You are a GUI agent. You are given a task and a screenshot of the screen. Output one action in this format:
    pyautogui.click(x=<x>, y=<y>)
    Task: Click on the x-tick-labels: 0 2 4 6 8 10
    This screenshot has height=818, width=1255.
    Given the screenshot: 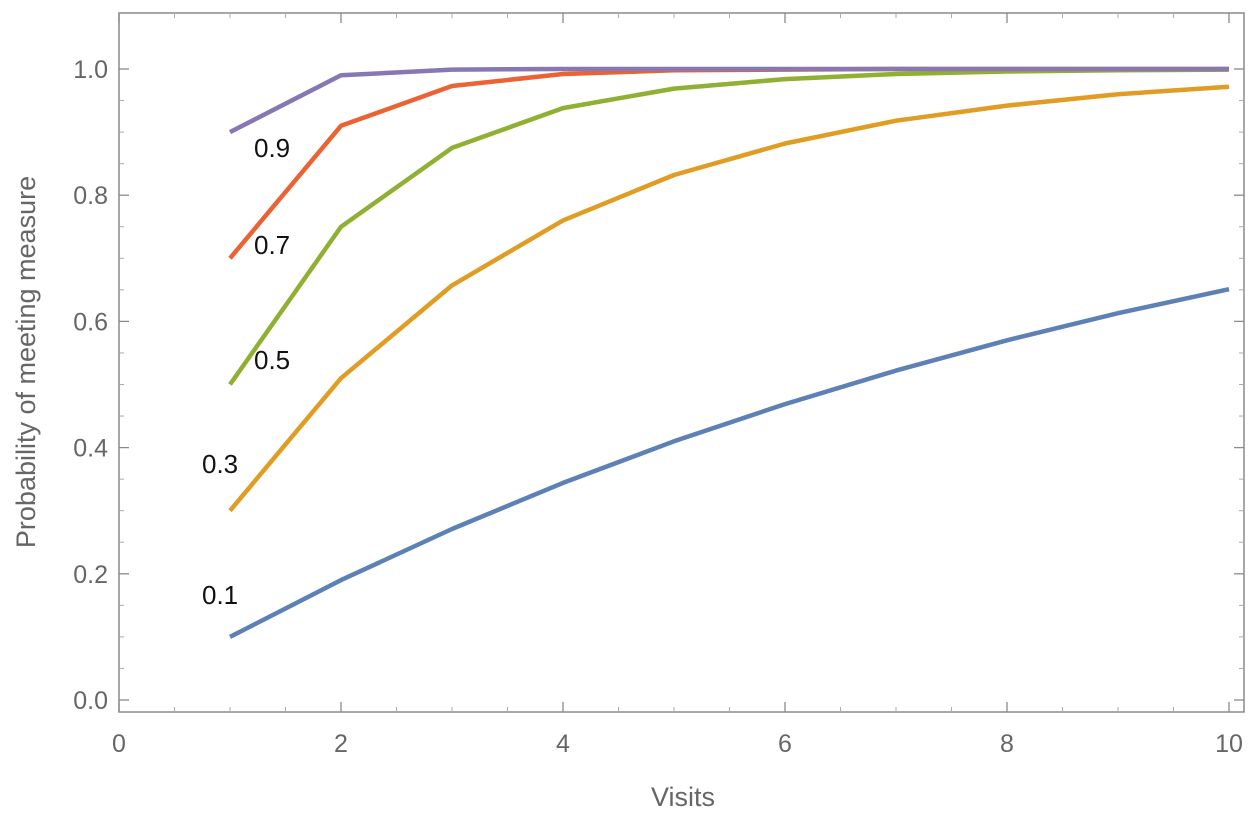 What is the action you would take?
    pyautogui.click(x=677, y=744)
    